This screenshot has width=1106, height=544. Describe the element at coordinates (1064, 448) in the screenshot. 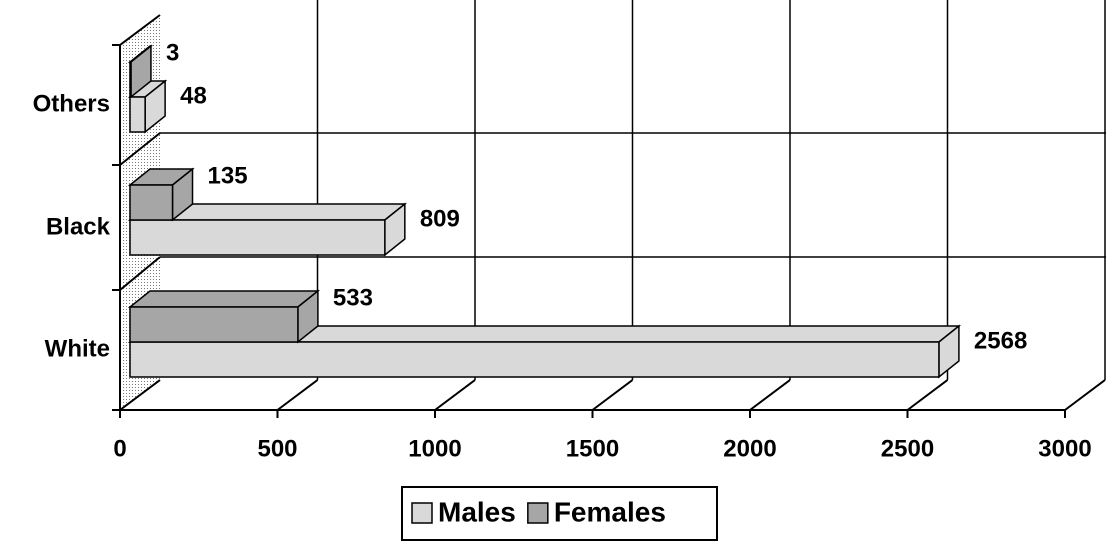

I see `x-tick-label: 3000` at that location.